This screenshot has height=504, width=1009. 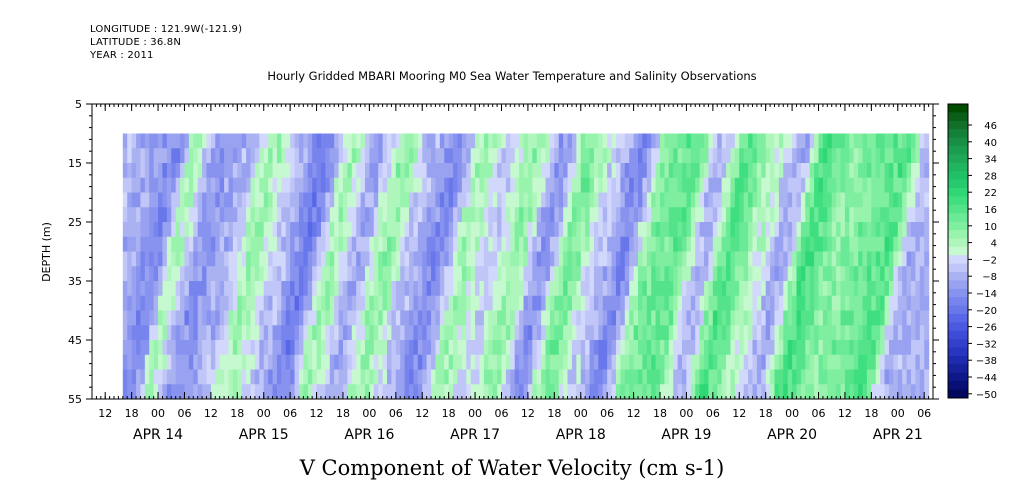 What do you see at coordinates (660, 413) in the screenshot?
I see `x-hour-label: 18` at bounding box center [660, 413].